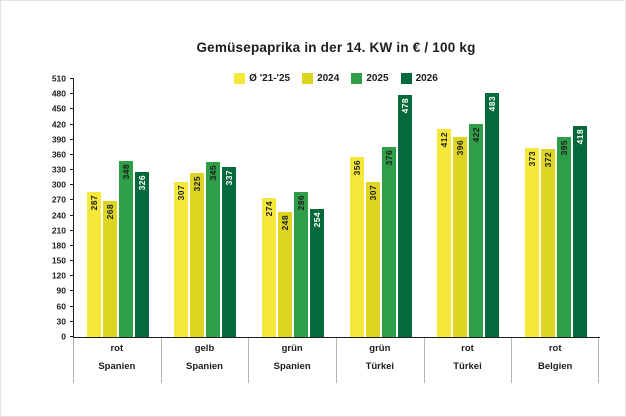 The height and width of the screenshot is (417, 626). What do you see at coordinates (293, 208) in the screenshot?
I see `bar-group-grün-Spanien: 274 248 286 254` at bounding box center [293, 208].